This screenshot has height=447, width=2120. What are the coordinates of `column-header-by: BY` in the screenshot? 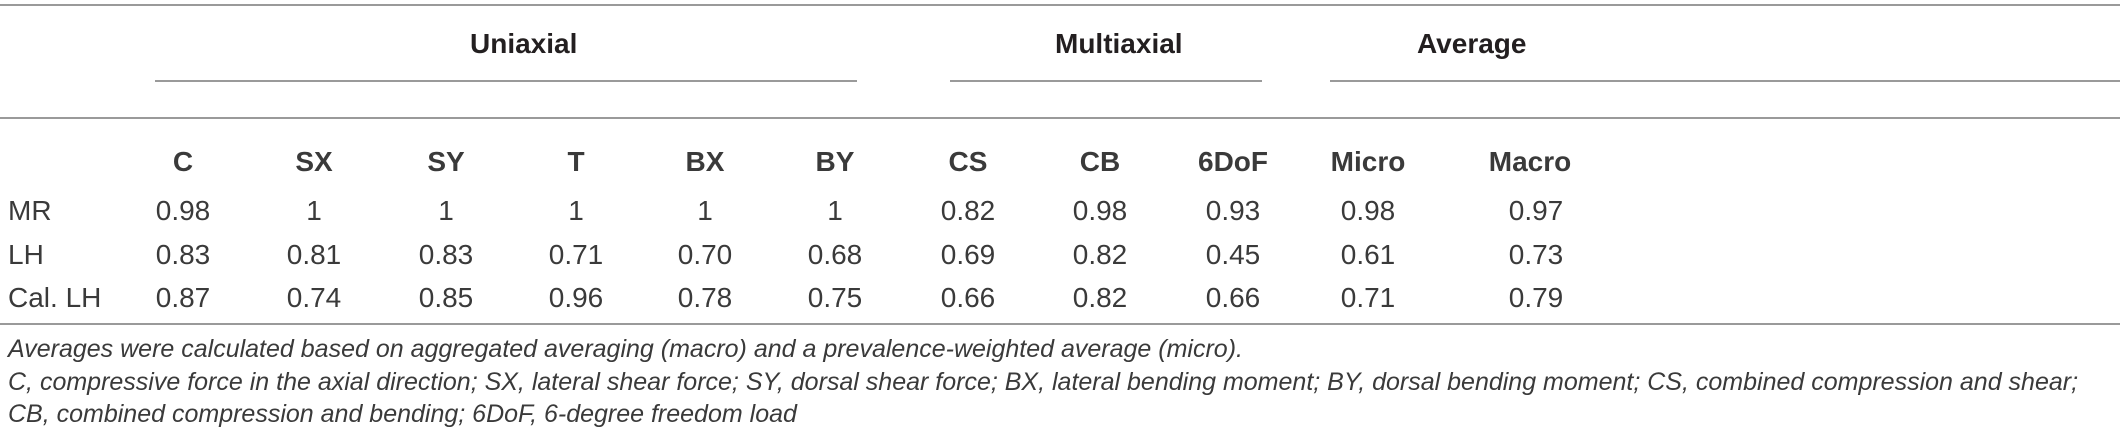 It's located at (835, 161).